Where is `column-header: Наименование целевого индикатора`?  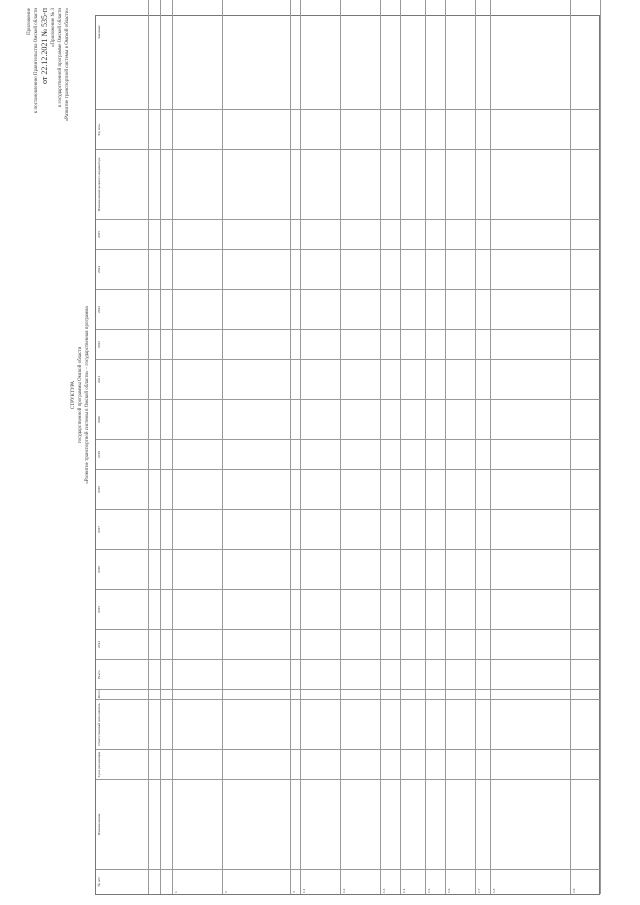 column-header: Наименование целевого индикатора is located at coordinates (122, 184).